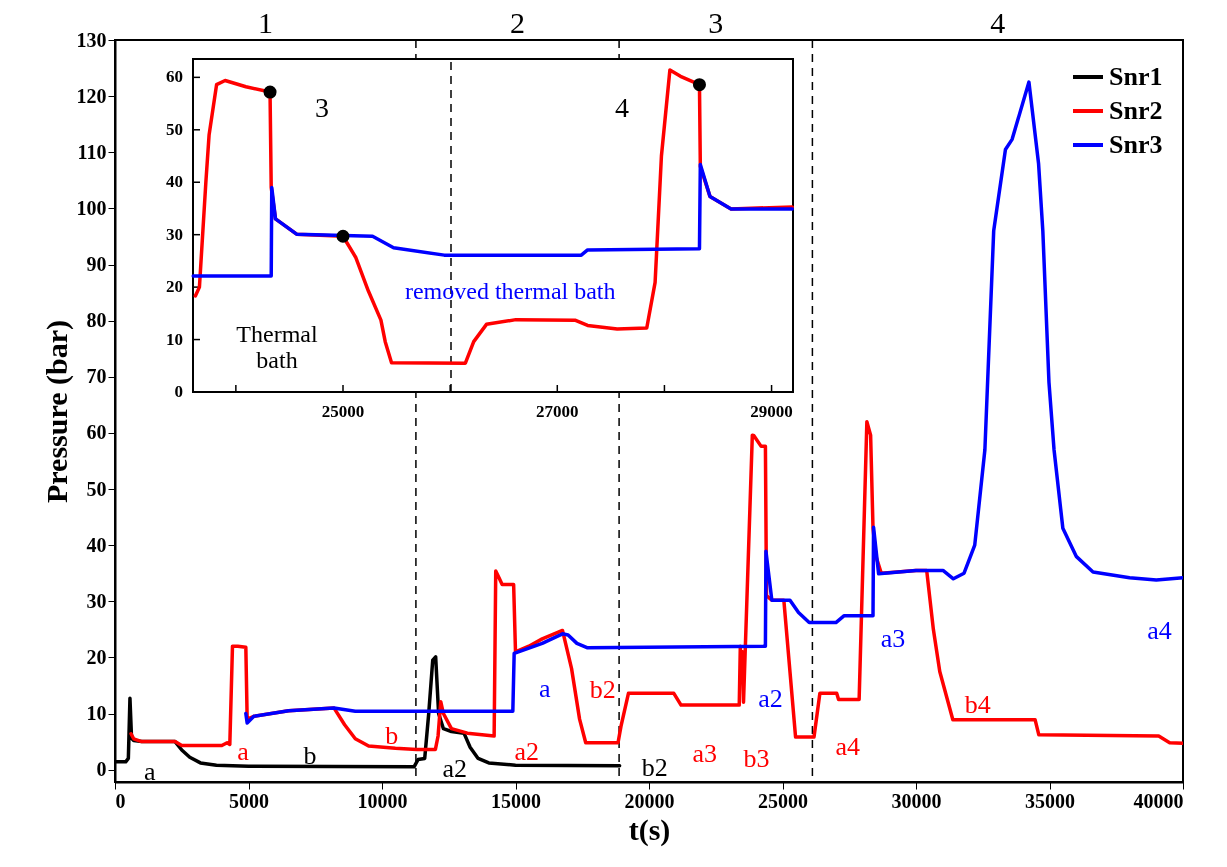 Image resolution: width=1227 pixels, height=867 pixels. What do you see at coordinates (322, 107) in the screenshot?
I see `annotation: 3` at bounding box center [322, 107].